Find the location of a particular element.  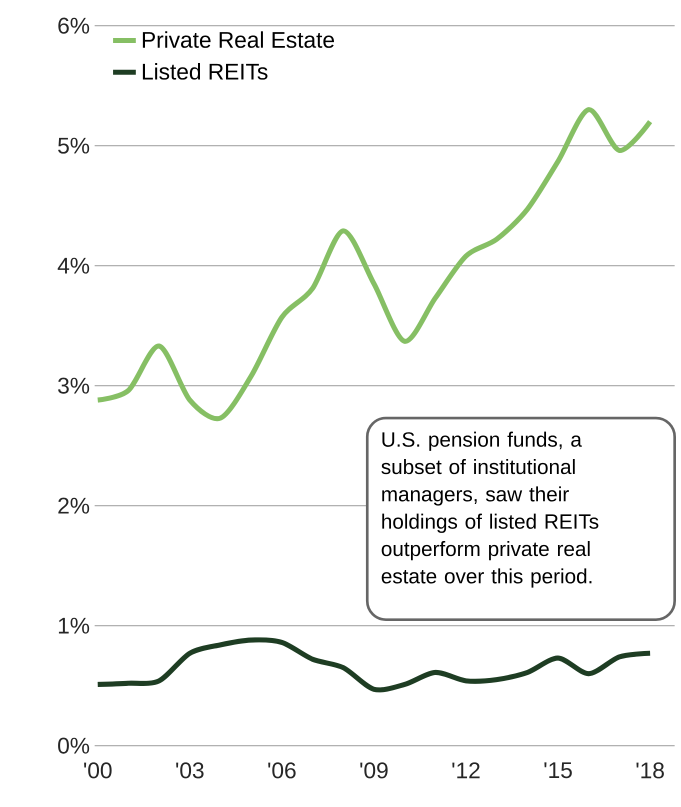

x-tick-label: '12 is located at coordinates (466, 770).